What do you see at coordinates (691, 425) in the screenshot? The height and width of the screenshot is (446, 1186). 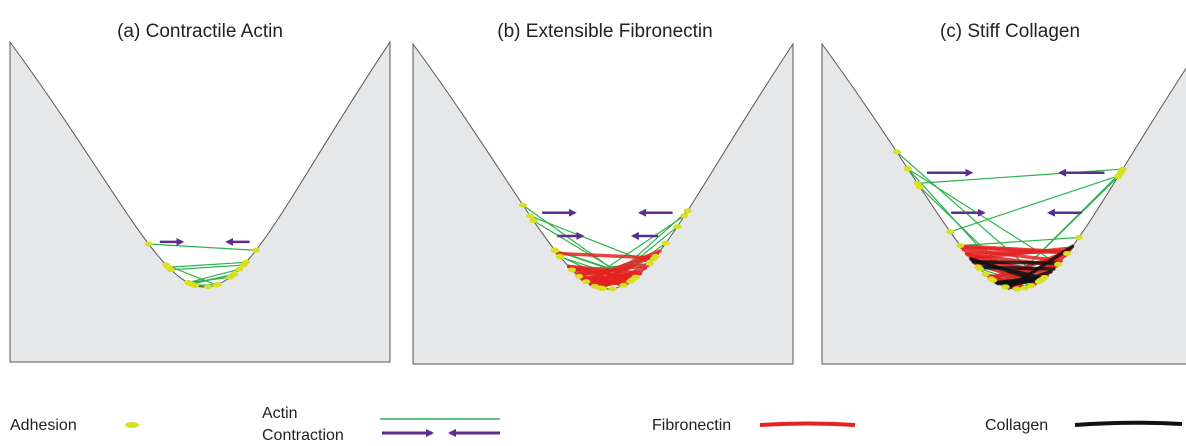 I see `legend-label: Fibronectin` at bounding box center [691, 425].